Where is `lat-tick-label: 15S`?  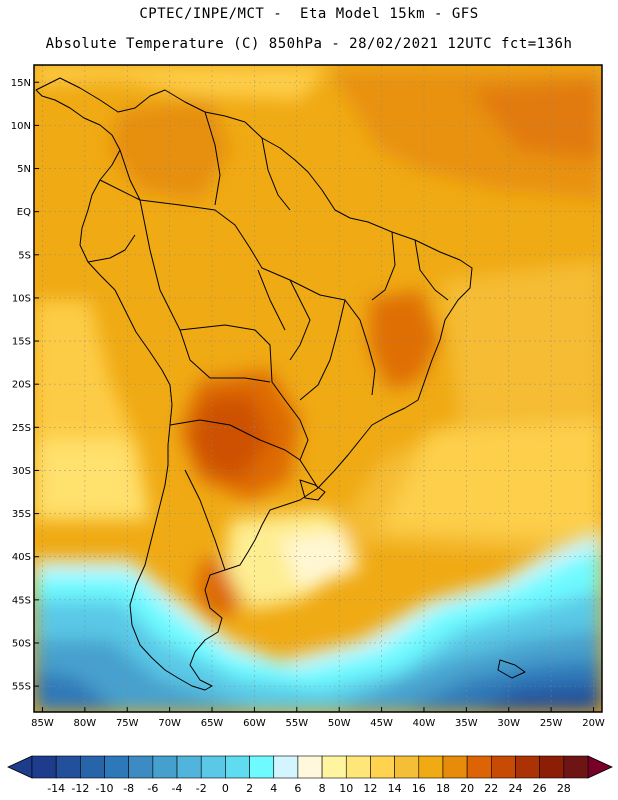
lat-tick-label: 15S is located at coordinates (21, 342).